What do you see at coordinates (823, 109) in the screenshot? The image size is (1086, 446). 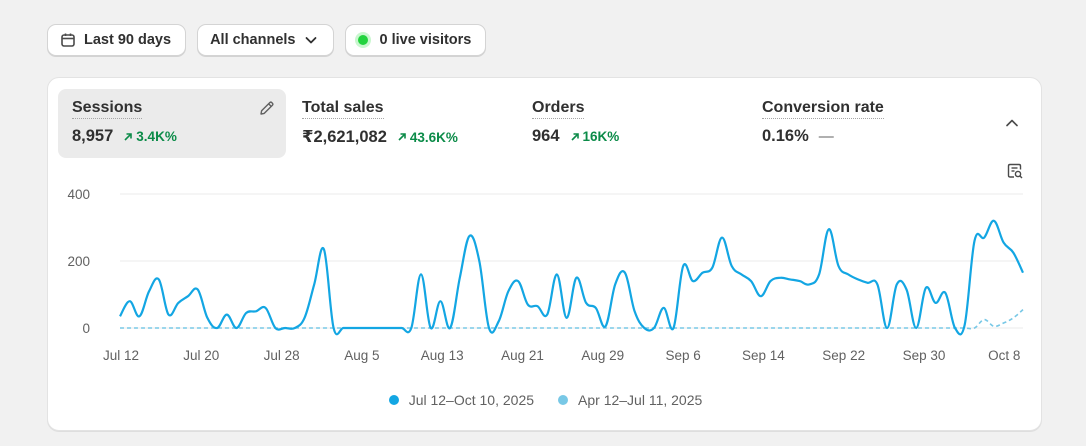 I see `metric-label: Conversion rate` at bounding box center [823, 109].